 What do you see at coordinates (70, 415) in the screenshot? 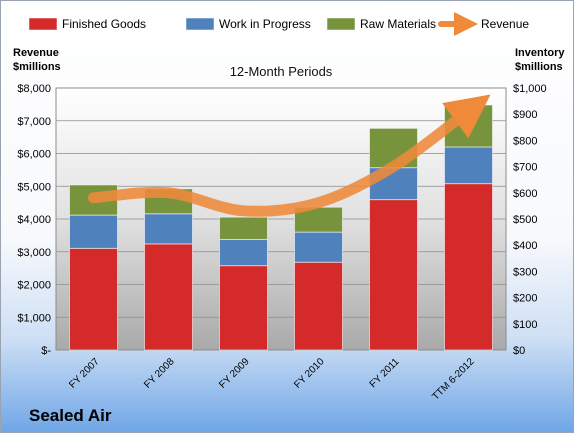
I see `company-name: Sealed Air` at bounding box center [70, 415].